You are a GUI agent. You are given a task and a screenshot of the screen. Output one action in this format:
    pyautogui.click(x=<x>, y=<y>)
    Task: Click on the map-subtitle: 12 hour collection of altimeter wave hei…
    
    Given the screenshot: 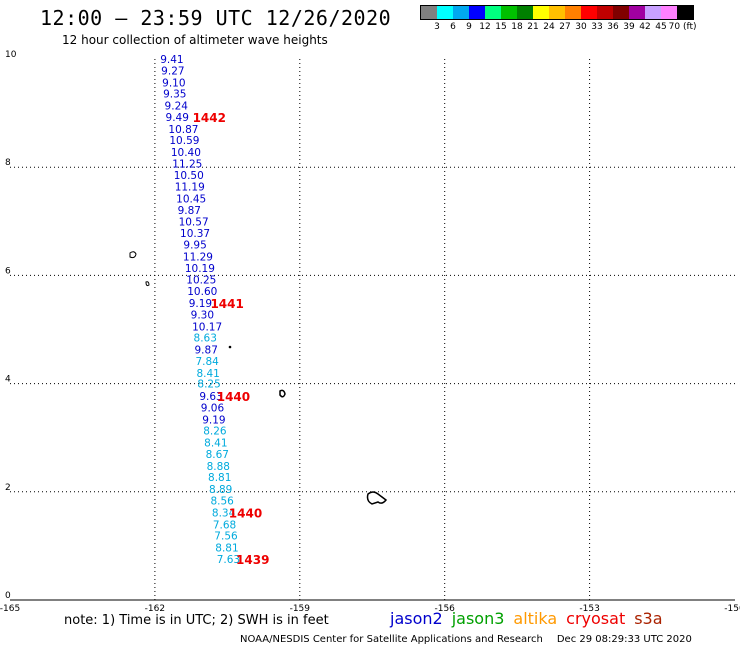 What is the action you would take?
    pyautogui.click(x=195, y=40)
    